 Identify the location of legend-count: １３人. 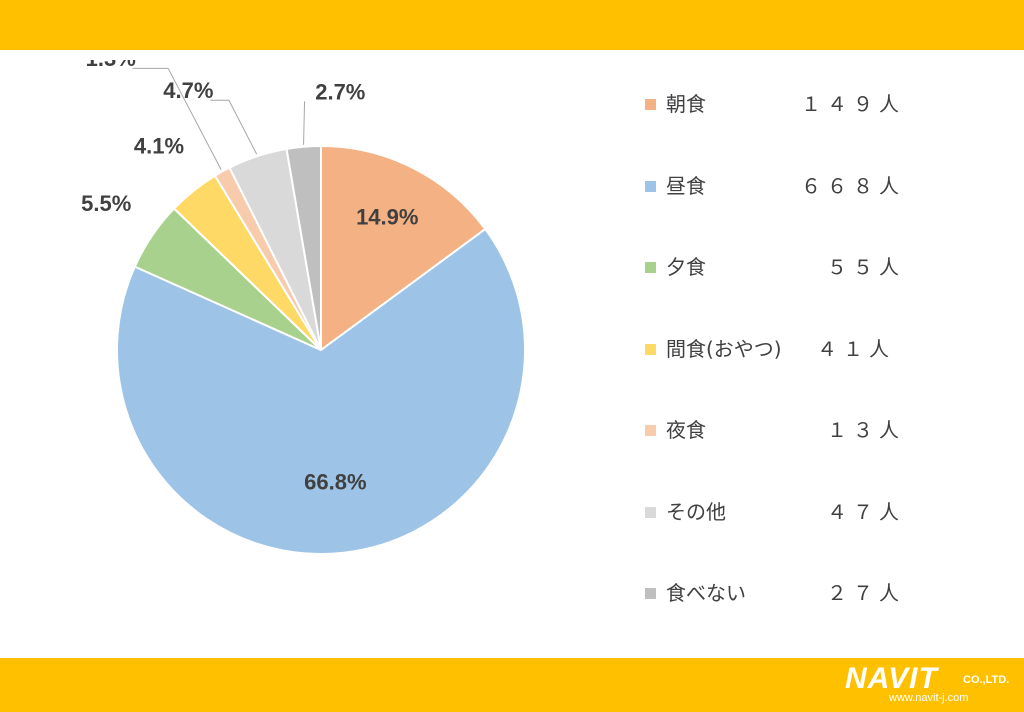
(866, 430).